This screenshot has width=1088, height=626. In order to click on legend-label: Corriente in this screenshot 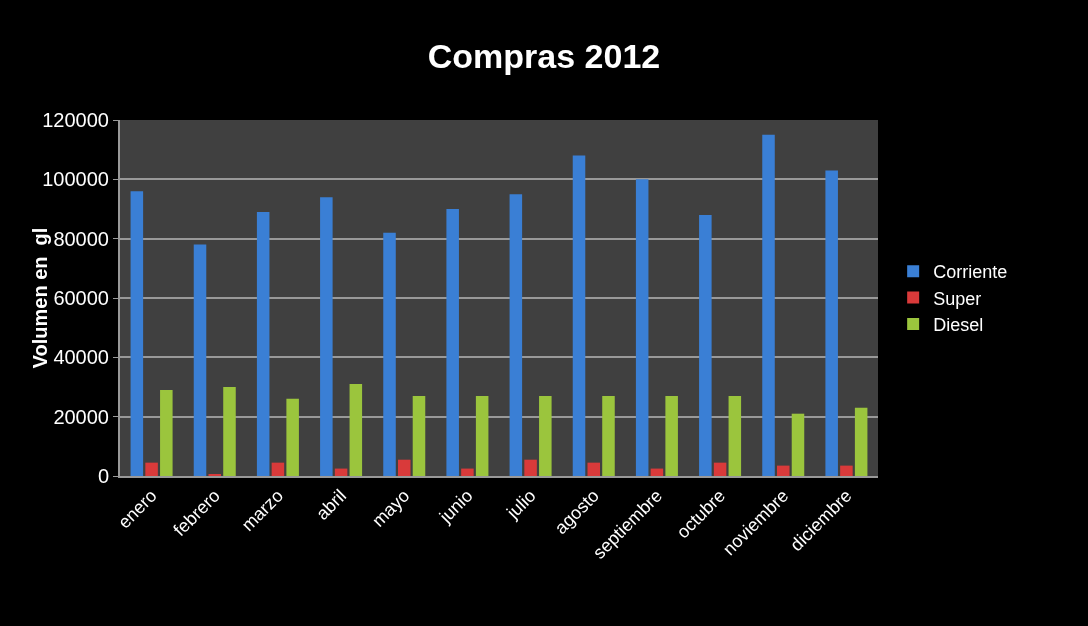, I will do `click(970, 272)`.